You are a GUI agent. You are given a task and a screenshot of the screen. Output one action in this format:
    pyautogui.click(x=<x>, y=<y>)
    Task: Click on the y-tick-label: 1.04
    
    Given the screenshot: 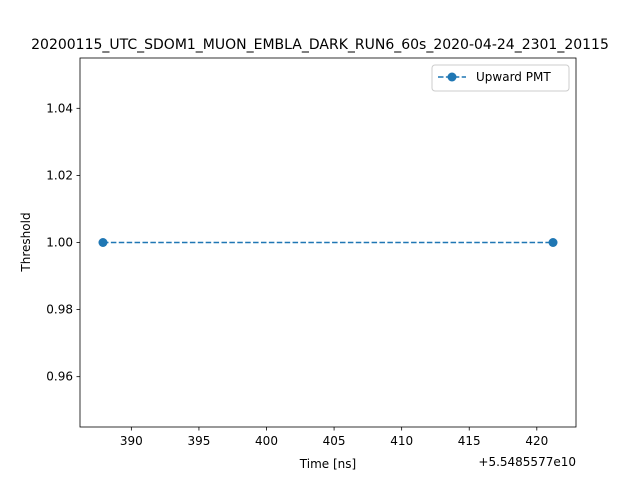 What is the action you would take?
    pyautogui.click(x=59, y=108)
    